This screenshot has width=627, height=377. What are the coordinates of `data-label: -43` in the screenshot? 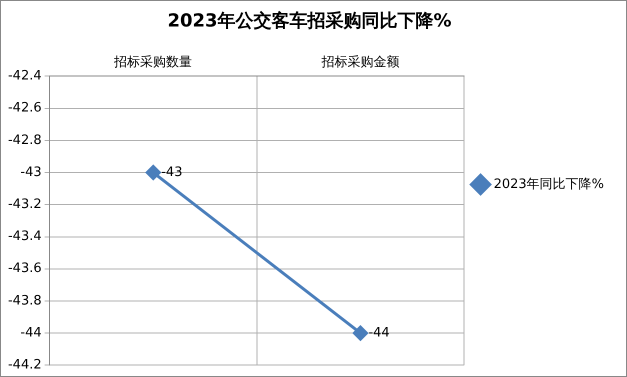 It's located at (171, 172).